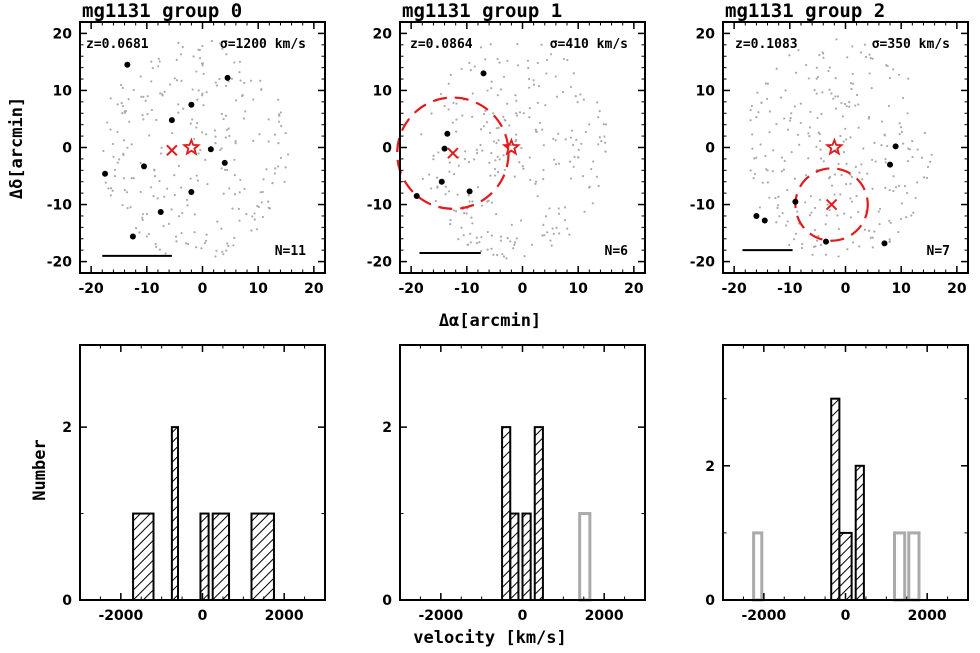 The height and width of the screenshot is (653, 980). Describe the element at coordinates (290, 251) in the screenshot. I see `n-label-group-0: N=11` at that location.